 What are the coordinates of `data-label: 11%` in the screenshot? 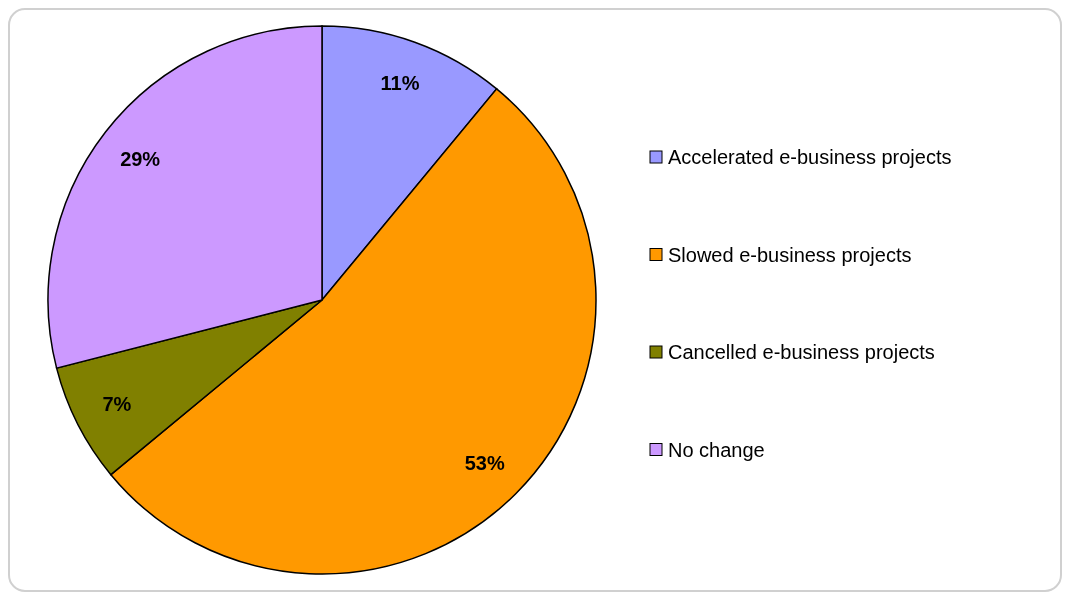 It's located at (400, 83).